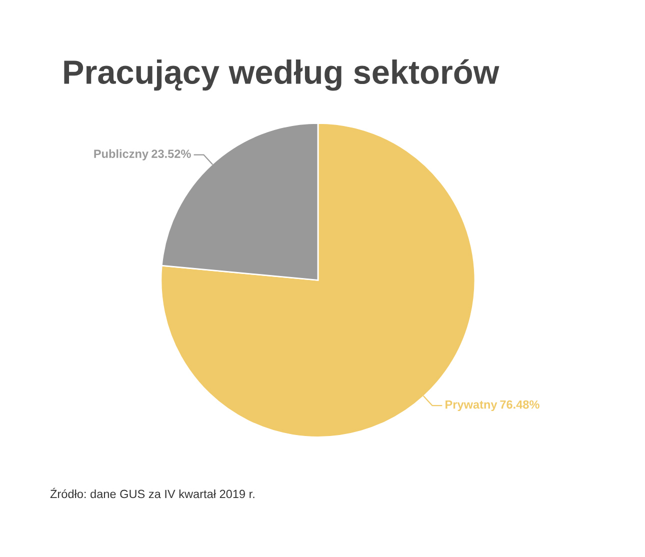 This screenshot has height=557, width=645. Describe the element at coordinates (171, 154) in the screenshot. I see `data-label: 23.52%` at that location.